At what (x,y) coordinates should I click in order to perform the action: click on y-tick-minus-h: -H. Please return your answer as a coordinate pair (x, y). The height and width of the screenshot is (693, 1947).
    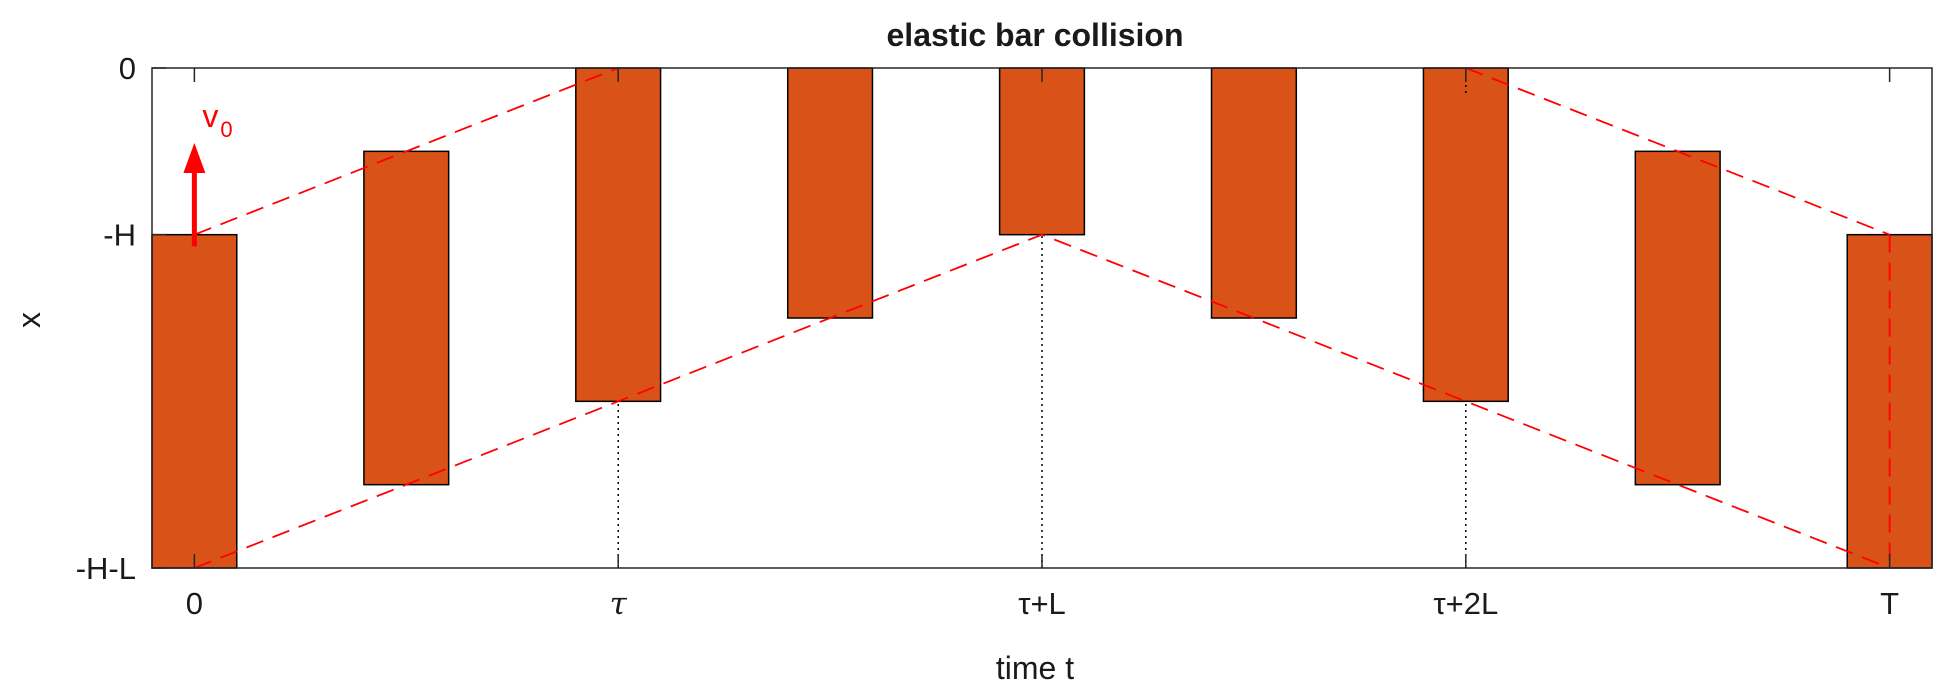
    Looking at the image, I should click on (119, 235).